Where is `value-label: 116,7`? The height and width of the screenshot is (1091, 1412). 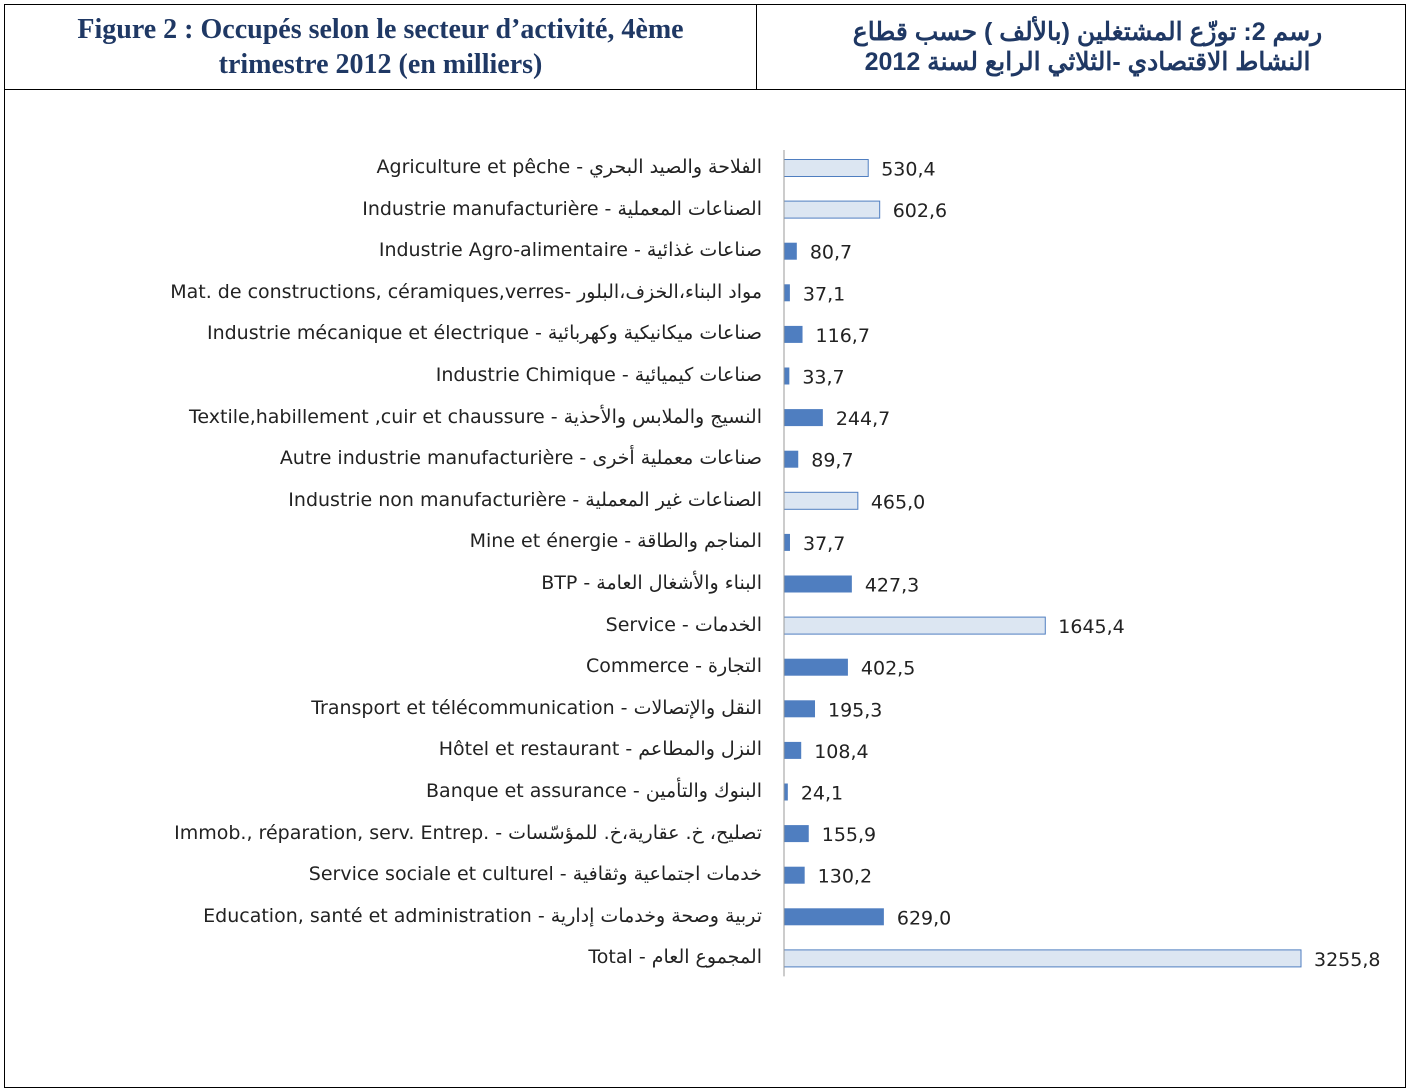
value-label: 116,7 is located at coordinates (843, 336).